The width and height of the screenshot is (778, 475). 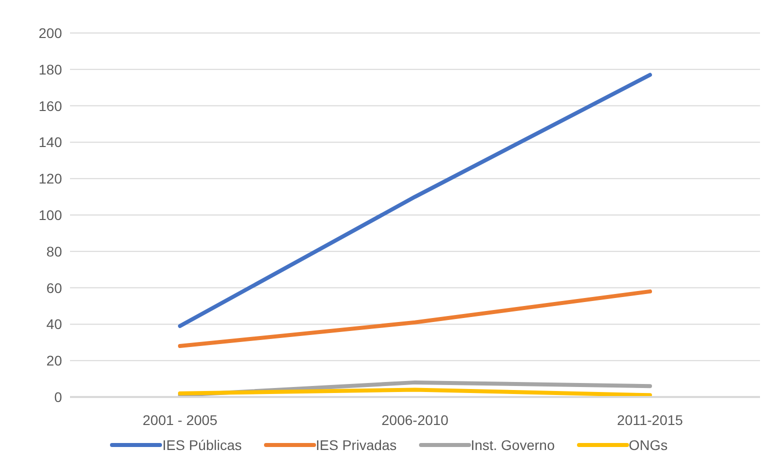 What do you see at coordinates (50, 142) in the screenshot?
I see `y-tick-label: 140` at bounding box center [50, 142].